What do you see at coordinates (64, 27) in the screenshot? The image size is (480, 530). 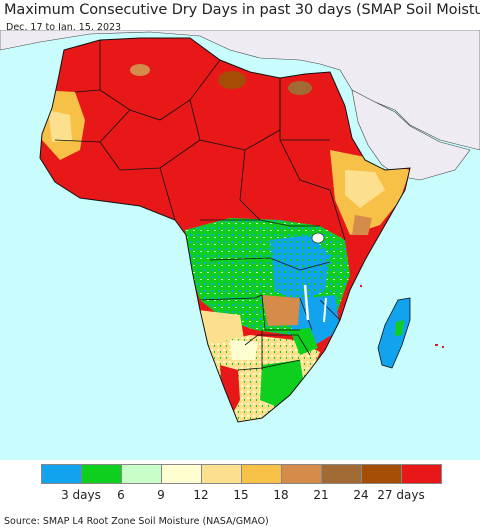 I see `date-range: Dec. 17 to Jan. 15, 2023` at bounding box center [64, 27].